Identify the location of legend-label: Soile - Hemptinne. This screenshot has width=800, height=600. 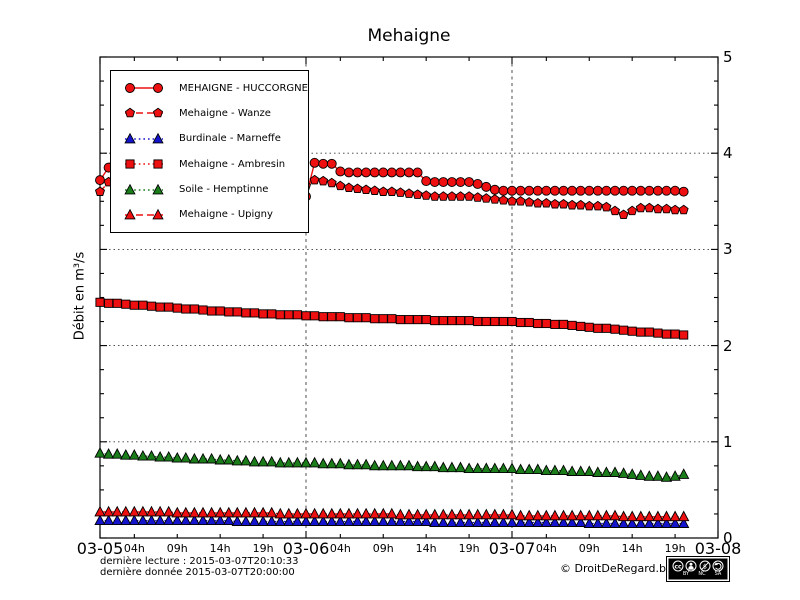
(224, 190).